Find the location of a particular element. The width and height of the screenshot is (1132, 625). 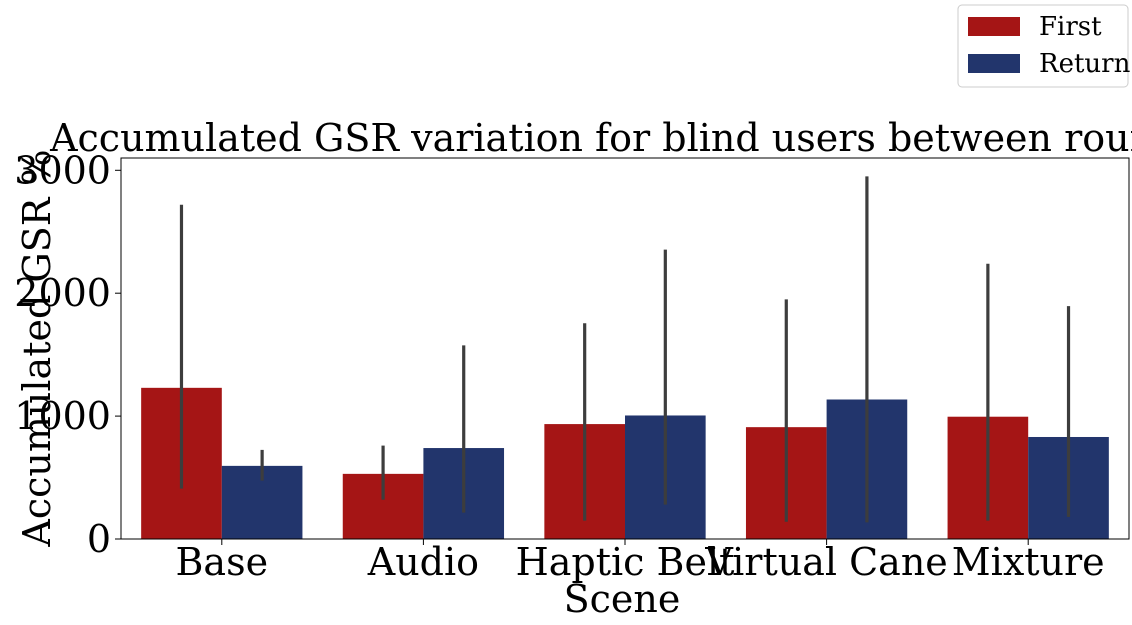

legend-swatch-first is located at coordinates (994, 26).